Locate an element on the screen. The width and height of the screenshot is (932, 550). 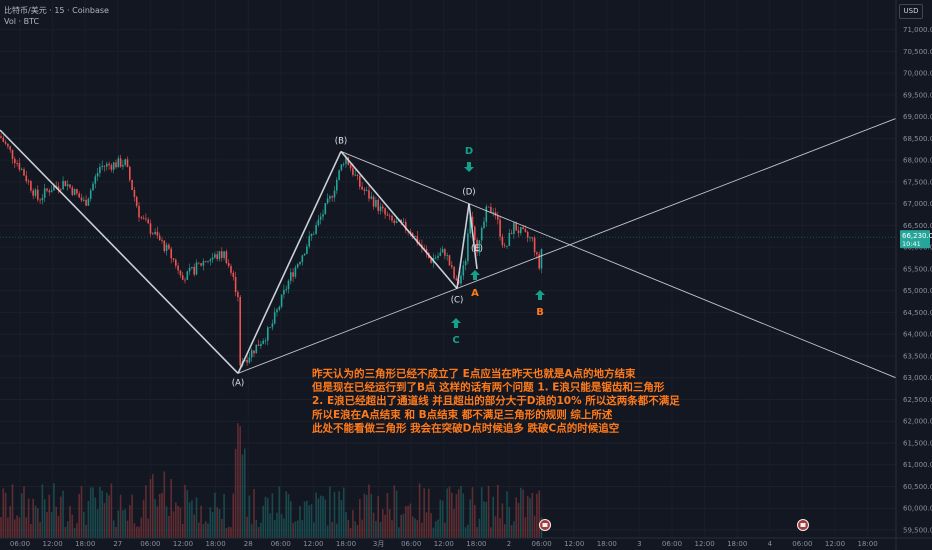
chart-header: 比特币/美元 · 15 · Coinbase Vol · BTC is located at coordinates (56, 16).